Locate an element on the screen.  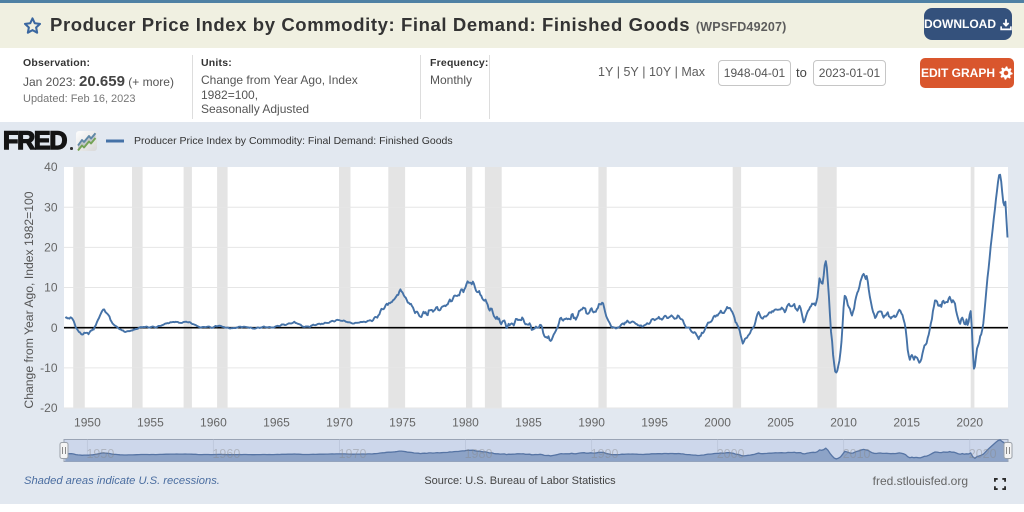
svg-text: 1965 is located at coordinates (276, 423).